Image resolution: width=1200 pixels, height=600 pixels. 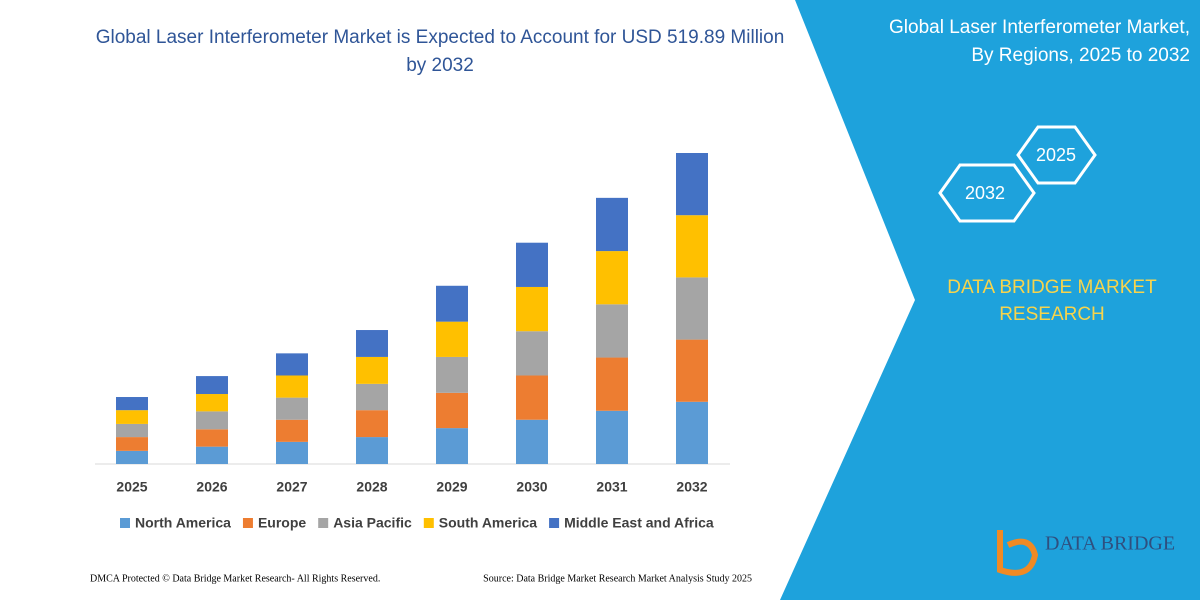 I want to click on hexagon-label: 2032, so click(x=985, y=193).